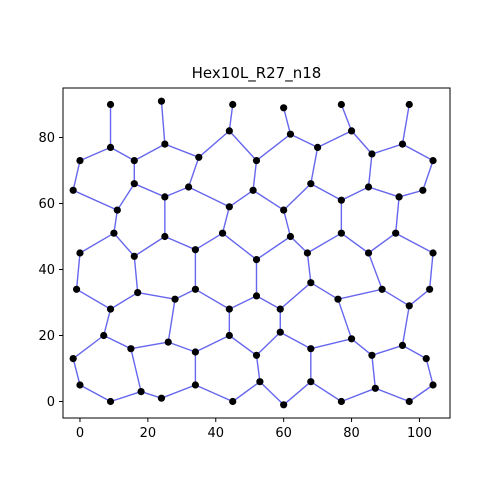 Image resolution: width=500 pixels, height=500 pixels. I want to click on x-tick-label-80: 80, so click(351, 433).